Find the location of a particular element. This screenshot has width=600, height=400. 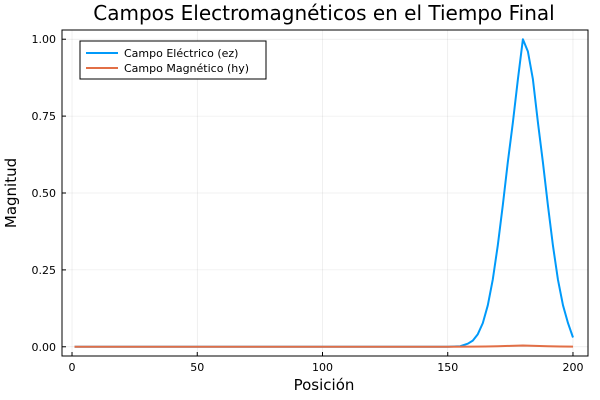

y-tick-label: 1.00 is located at coordinates (44, 39).